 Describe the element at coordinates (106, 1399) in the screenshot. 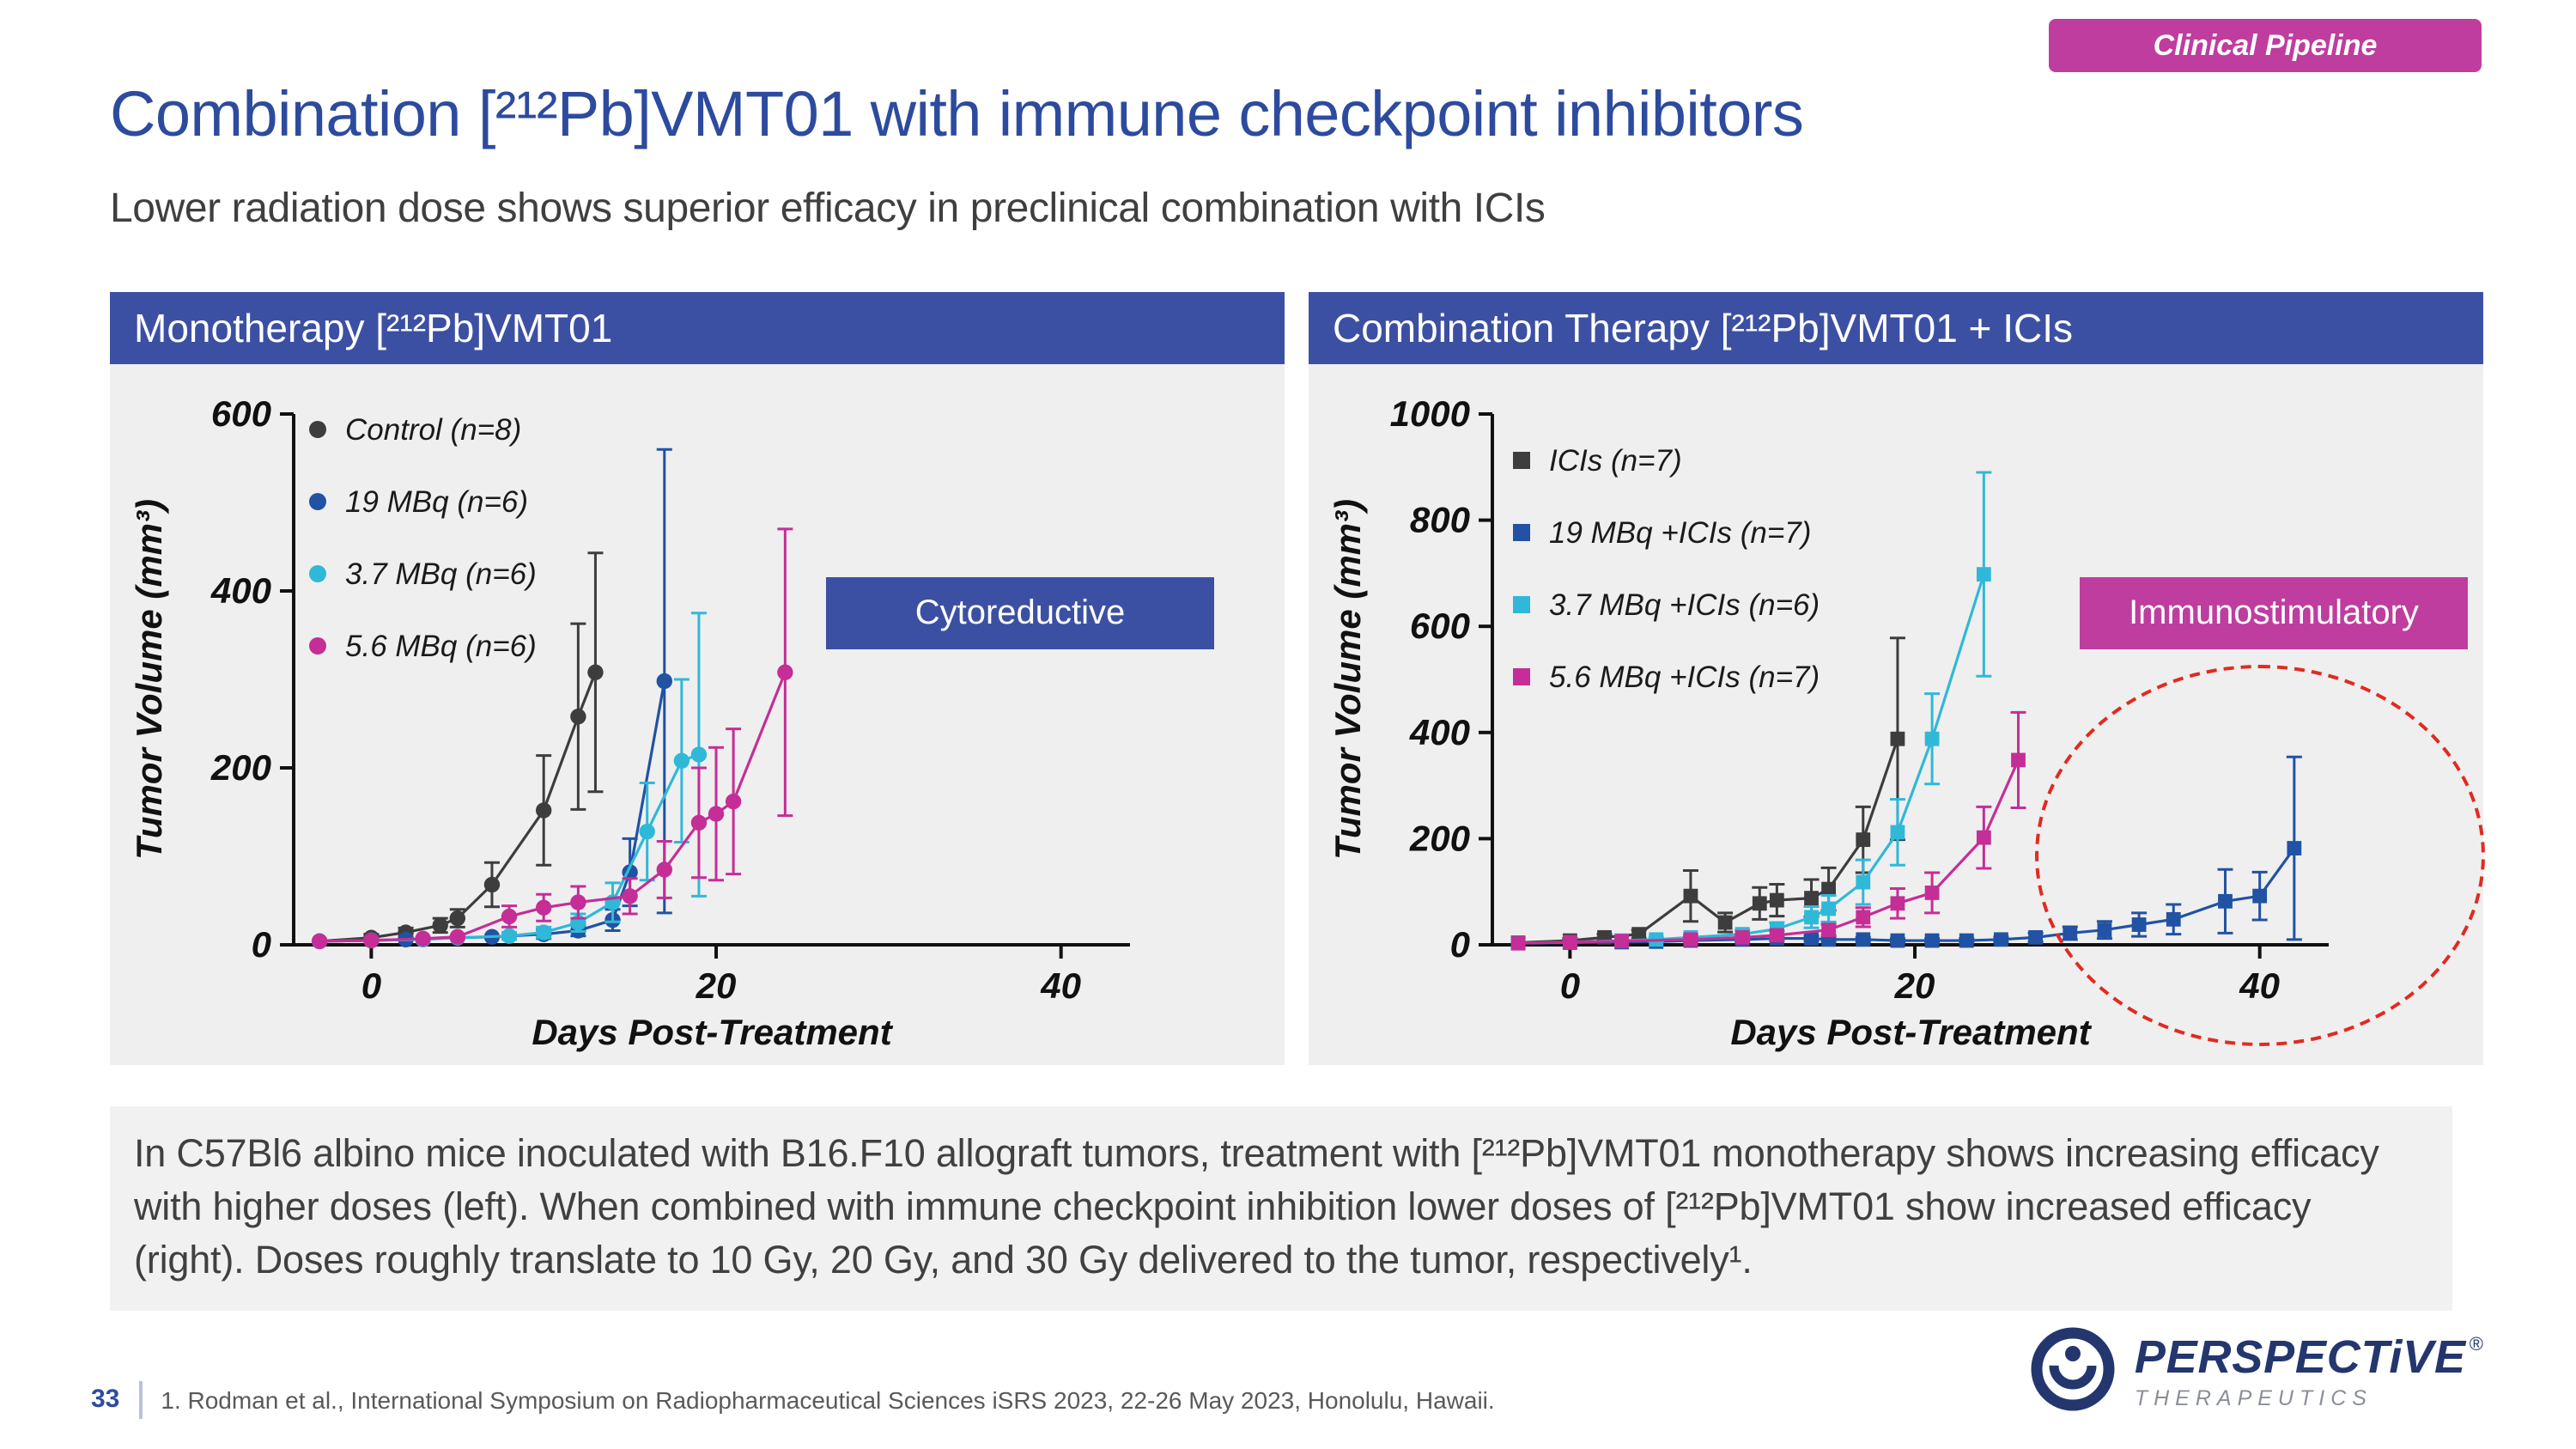

I see `page-number: 33` at that location.